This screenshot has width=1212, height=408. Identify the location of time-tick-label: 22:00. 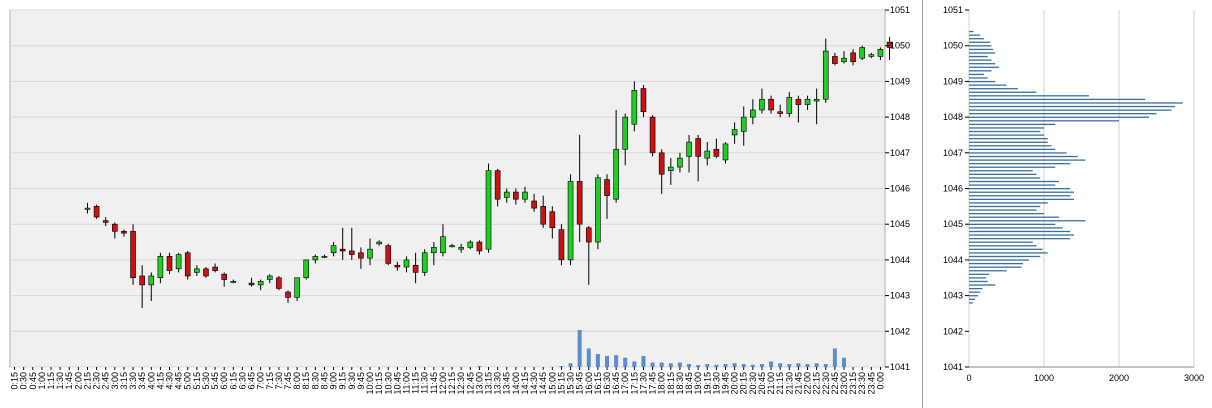
(808, 383).